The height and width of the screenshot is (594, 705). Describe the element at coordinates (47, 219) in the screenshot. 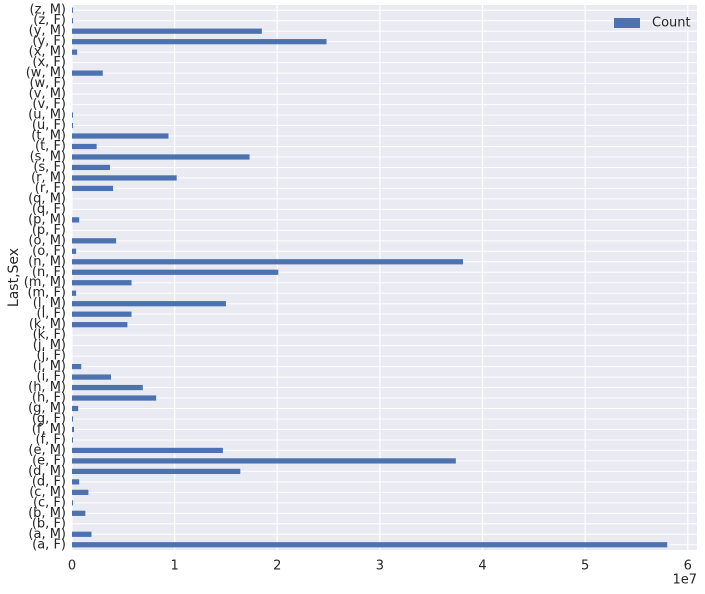

I see `y-tick-label: (p, M)` at that location.